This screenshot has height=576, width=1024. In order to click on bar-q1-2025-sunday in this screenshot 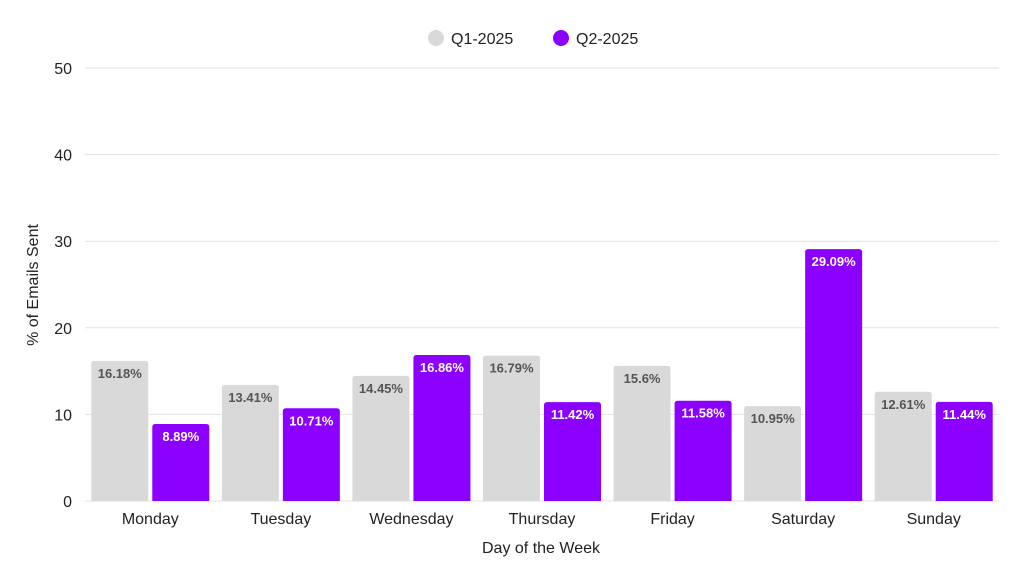, I will do `click(903, 446)`.